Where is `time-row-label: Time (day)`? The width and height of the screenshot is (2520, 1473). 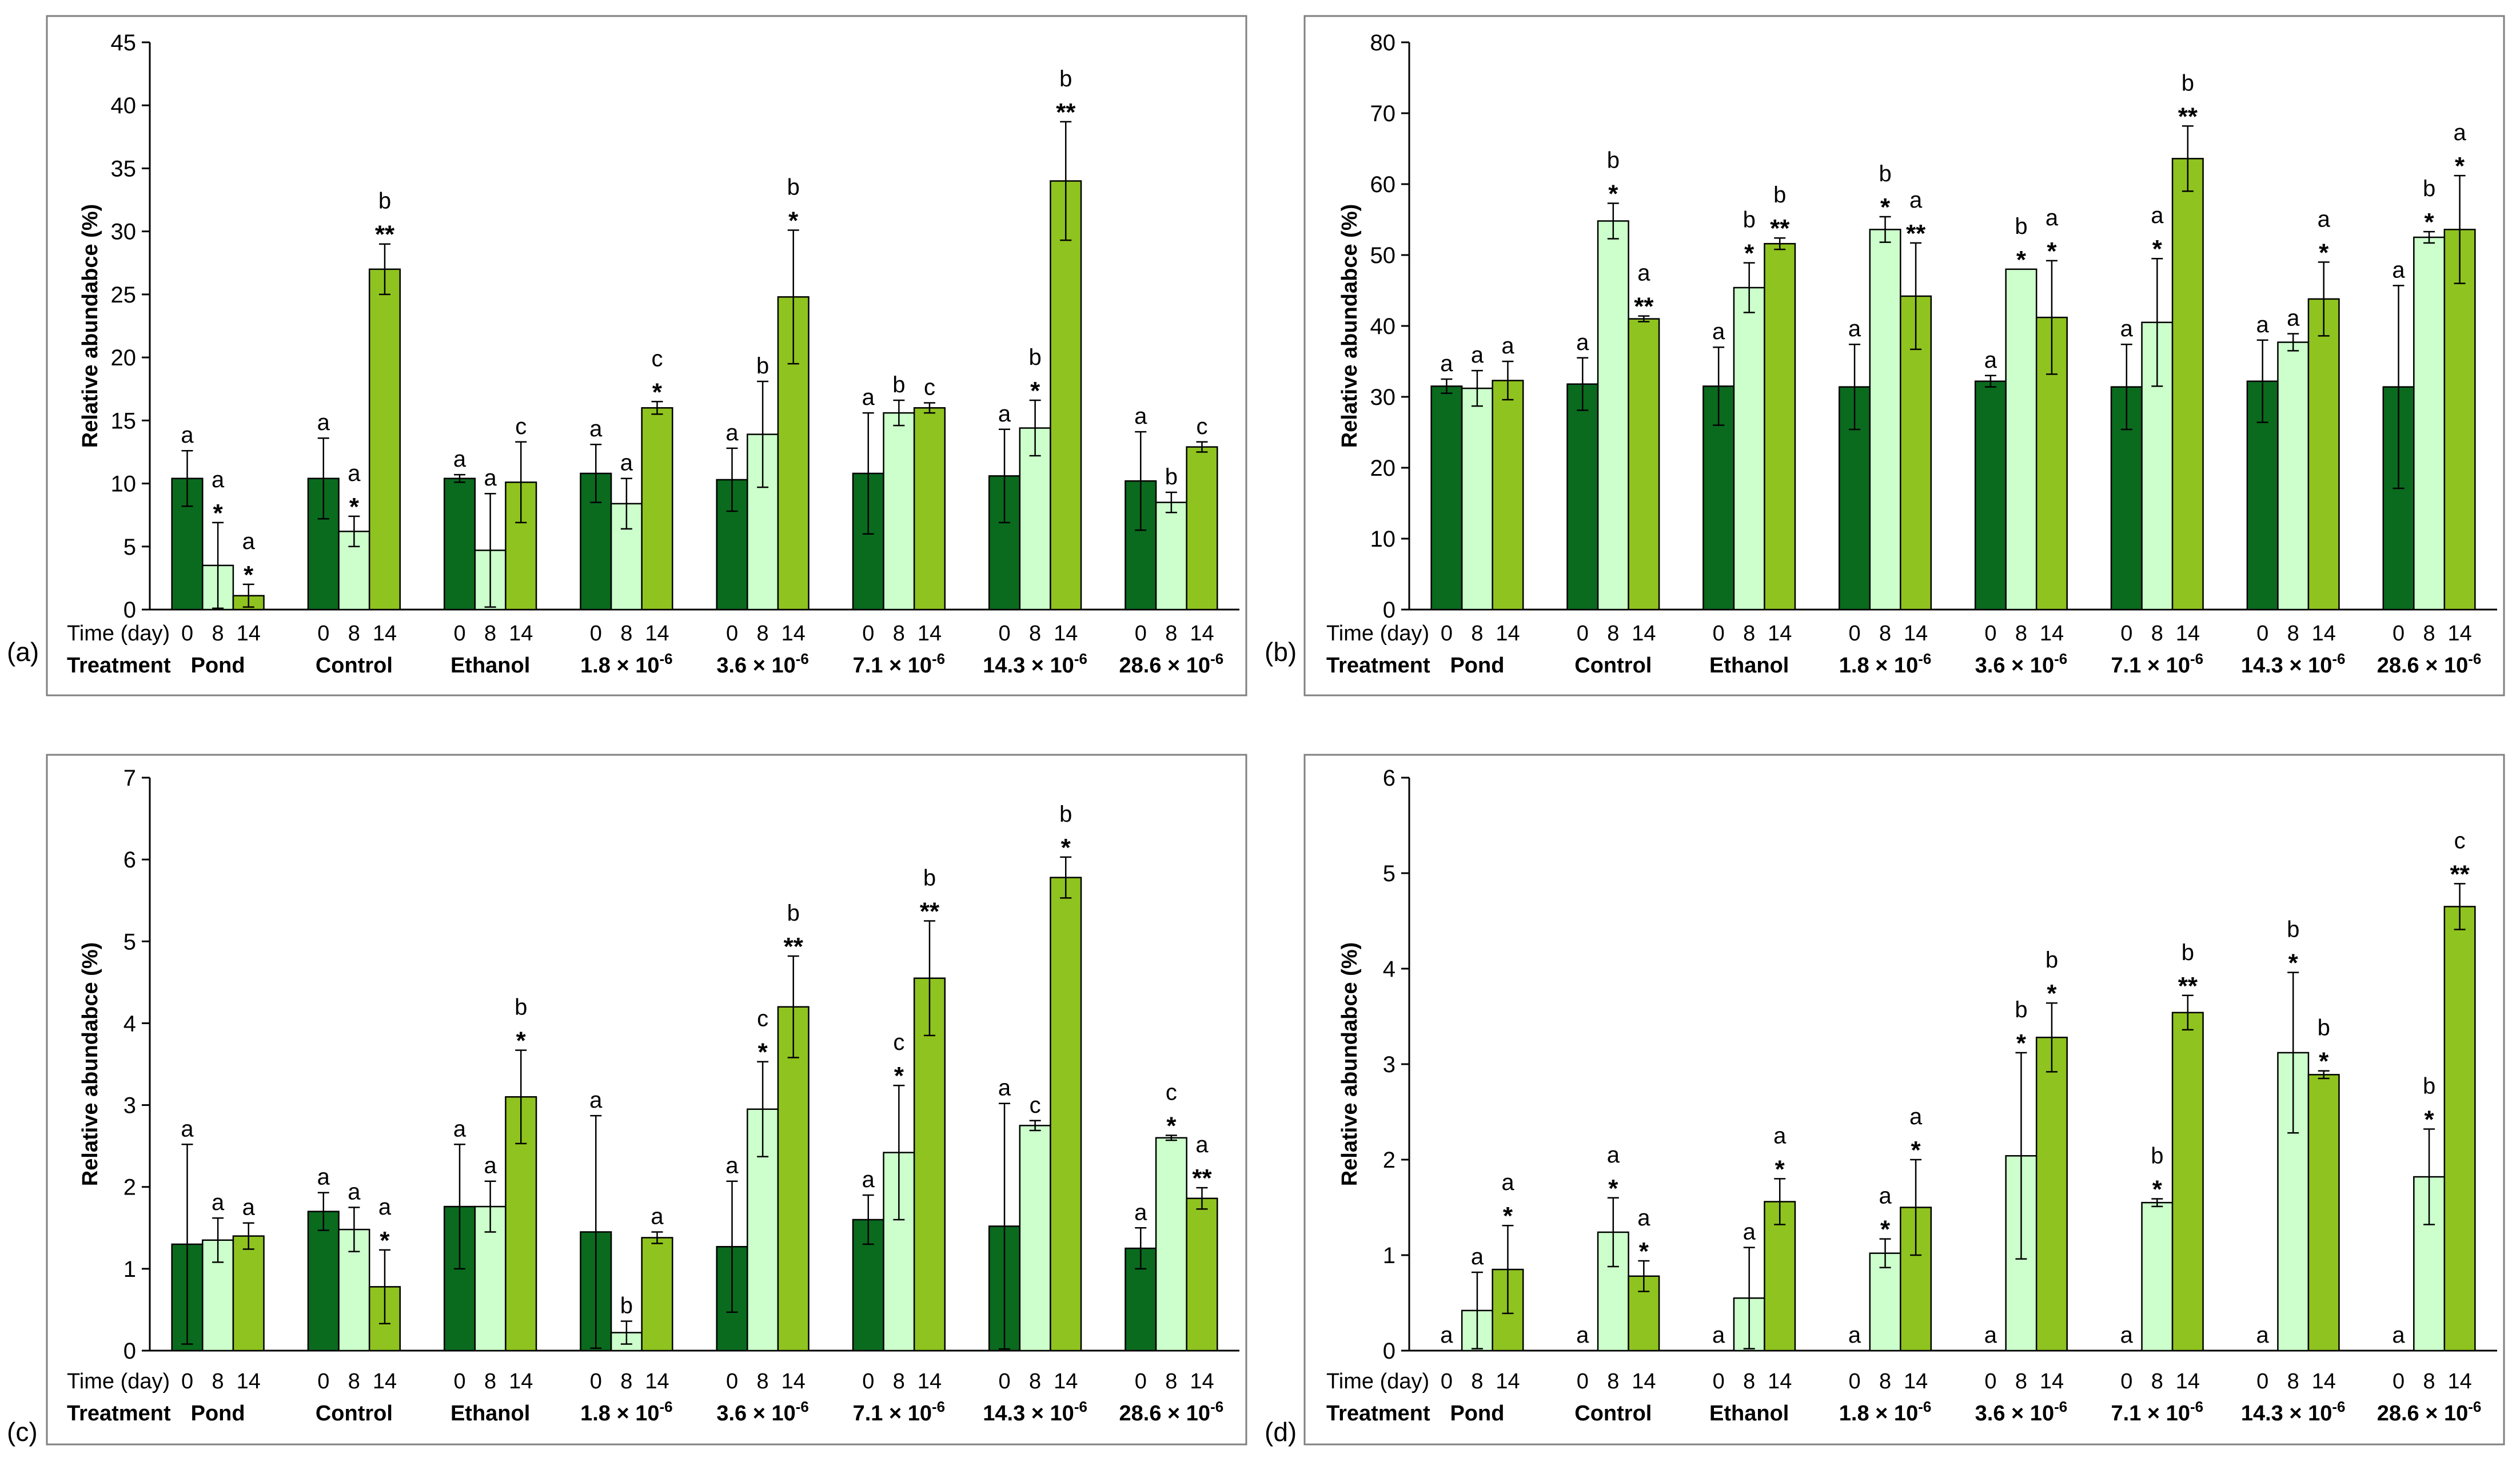
time-row-label: Time (day) is located at coordinates (1377, 1382).